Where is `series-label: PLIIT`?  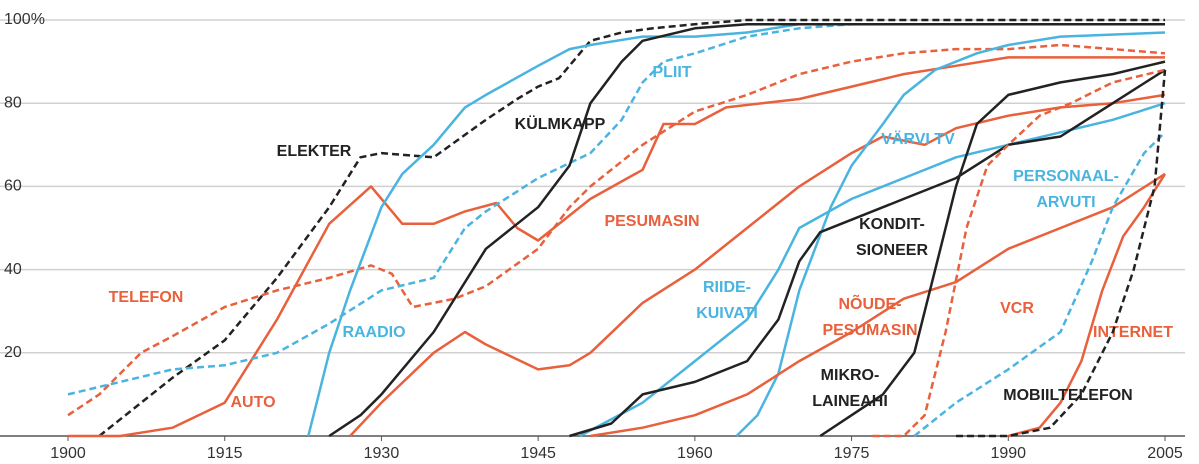 series-label: PLIIT is located at coordinates (671, 72).